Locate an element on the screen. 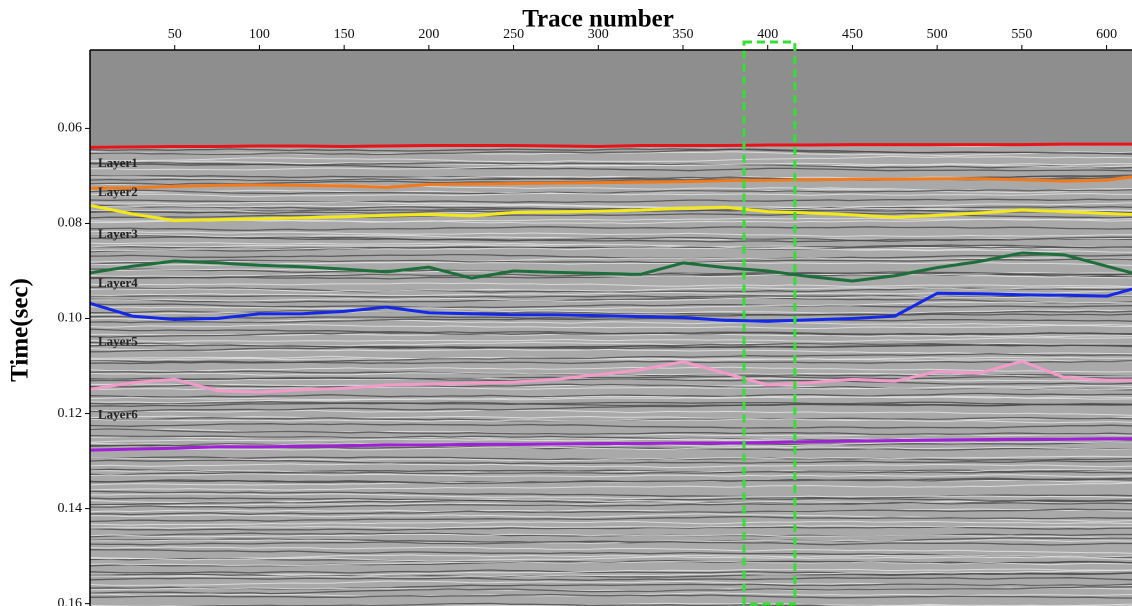 The height and width of the screenshot is (606, 1132). x-tick-label: 200 is located at coordinates (428, 34).